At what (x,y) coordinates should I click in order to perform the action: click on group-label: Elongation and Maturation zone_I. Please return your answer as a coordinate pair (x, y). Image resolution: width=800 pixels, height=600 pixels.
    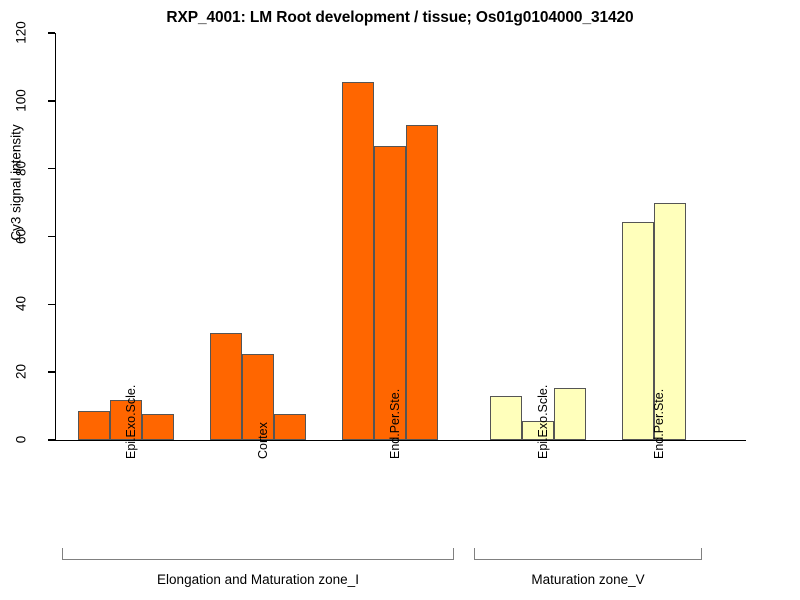
    Looking at the image, I should click on (258, 579).